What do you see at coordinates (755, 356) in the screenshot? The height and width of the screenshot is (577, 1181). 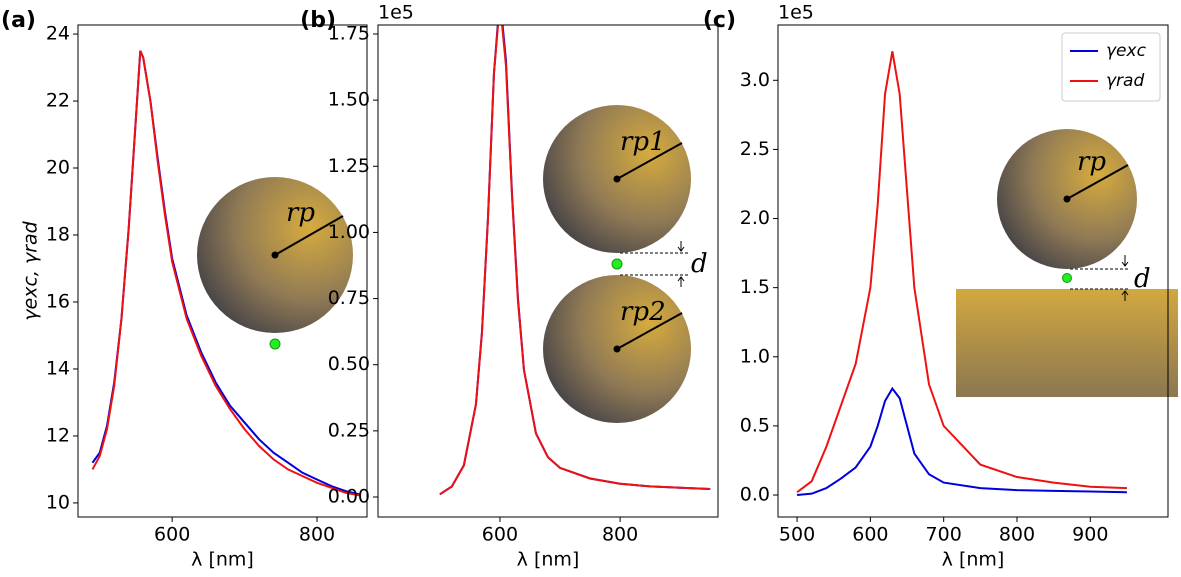 I see `y-tick-label: 1.0` at bounding box center [755, 356].